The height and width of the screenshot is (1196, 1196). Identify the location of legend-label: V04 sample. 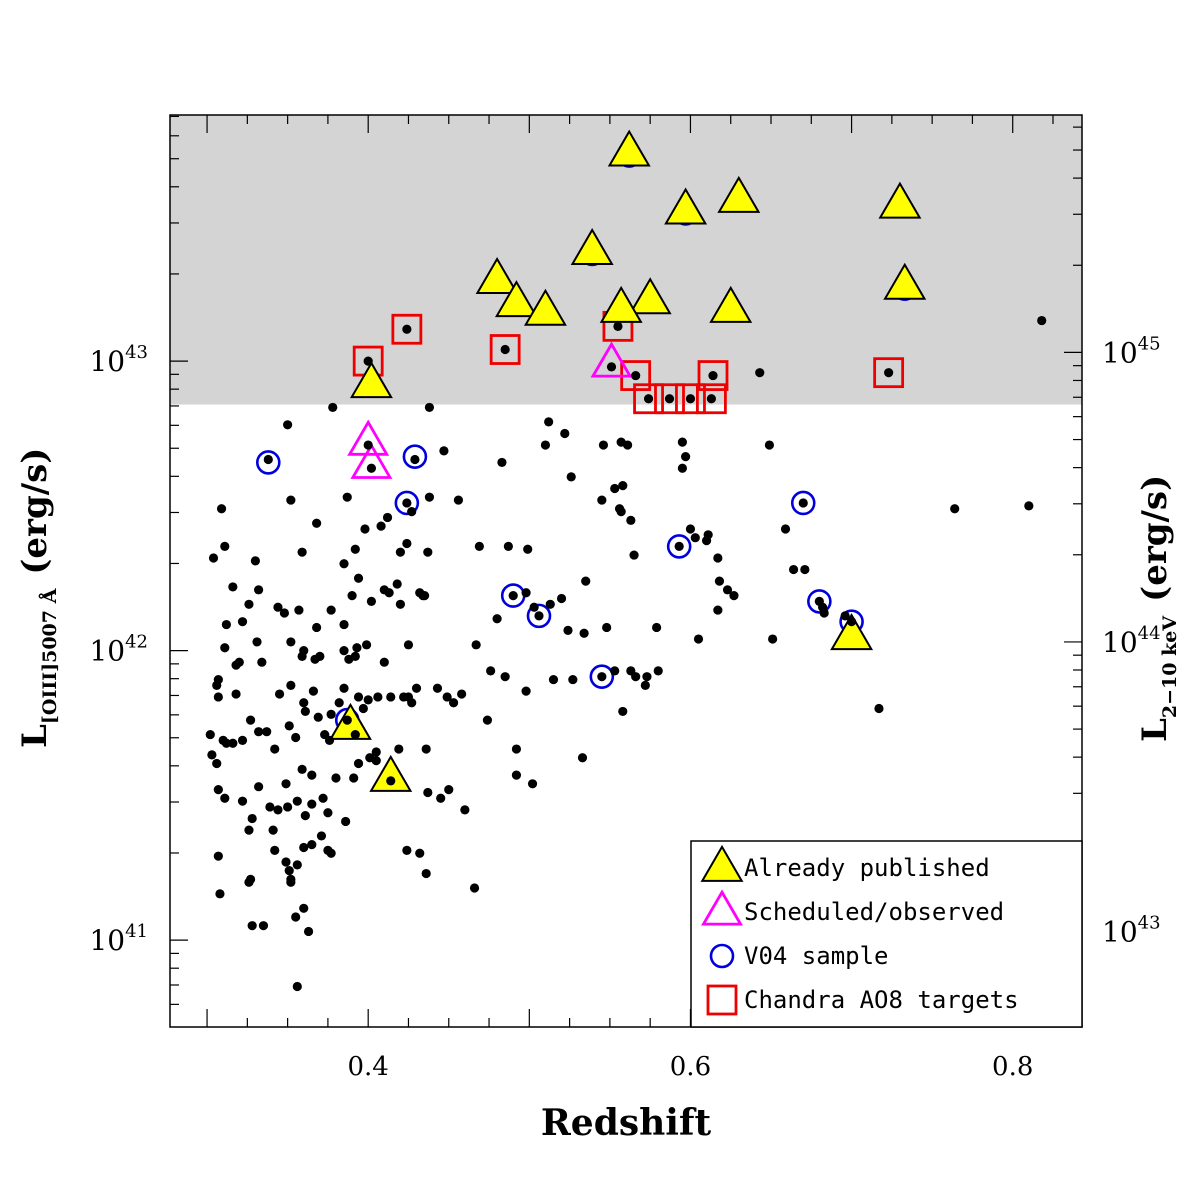
(816, 956).